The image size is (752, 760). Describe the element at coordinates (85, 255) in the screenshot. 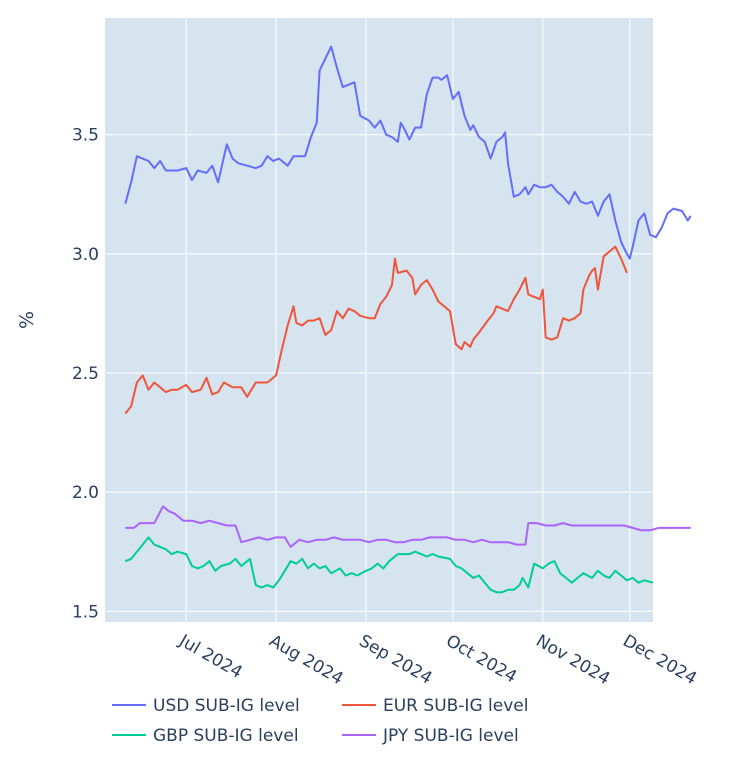

I see `y-tick-label: 3.0` at that location.